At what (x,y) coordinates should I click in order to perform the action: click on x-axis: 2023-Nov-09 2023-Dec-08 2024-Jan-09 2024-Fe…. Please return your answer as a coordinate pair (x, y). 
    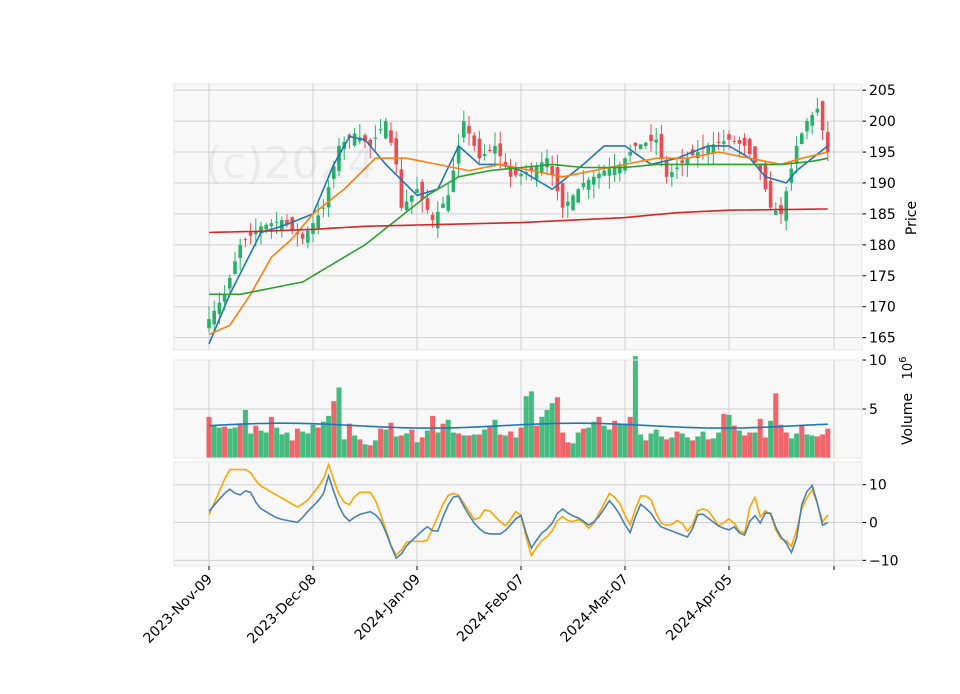
    Looking at the image, I should click on (488, 606).